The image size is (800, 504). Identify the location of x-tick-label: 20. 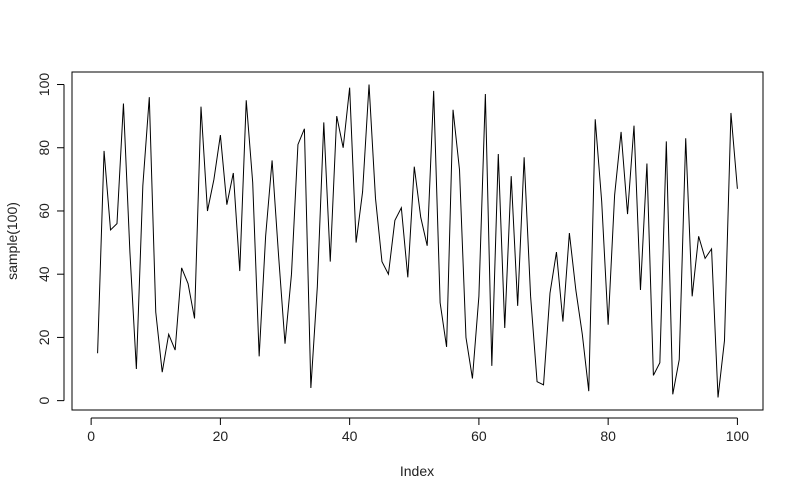
(221, 436).